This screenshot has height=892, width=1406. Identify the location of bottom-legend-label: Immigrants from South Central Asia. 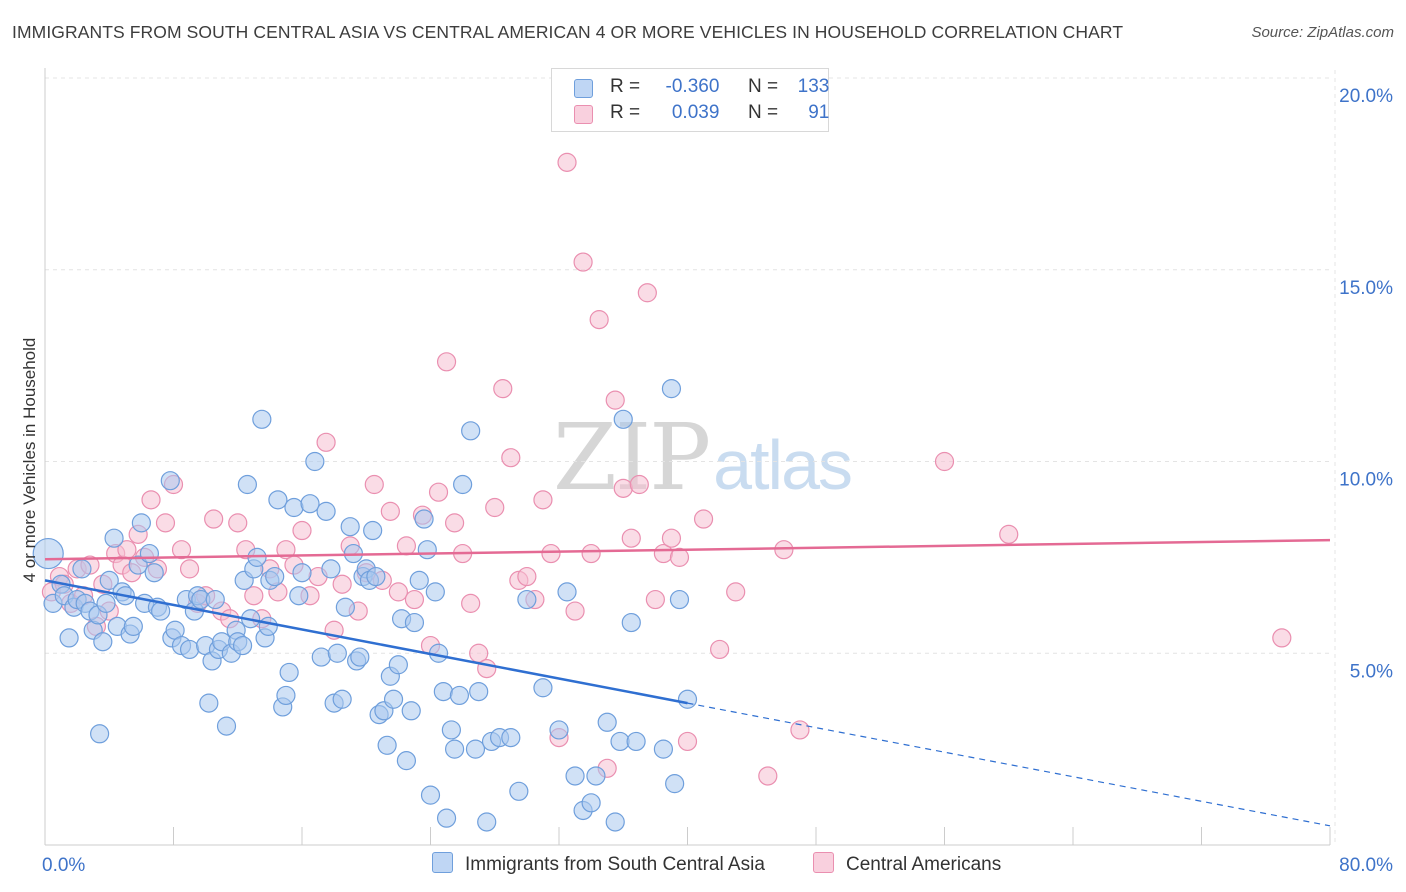
(615, 864).